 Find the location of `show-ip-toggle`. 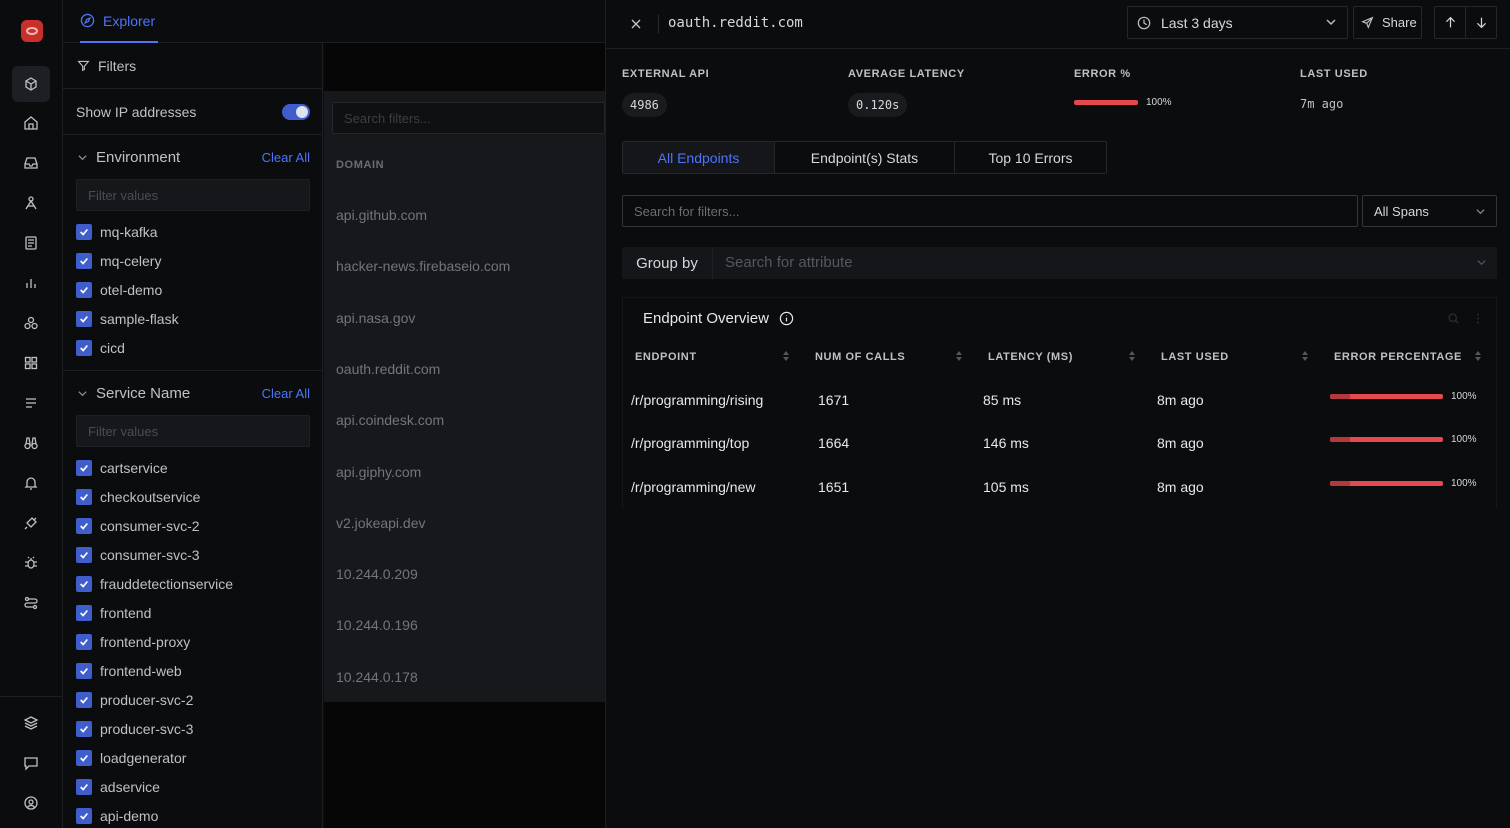

show-ip-toggle is located at coordinates (296, 111).